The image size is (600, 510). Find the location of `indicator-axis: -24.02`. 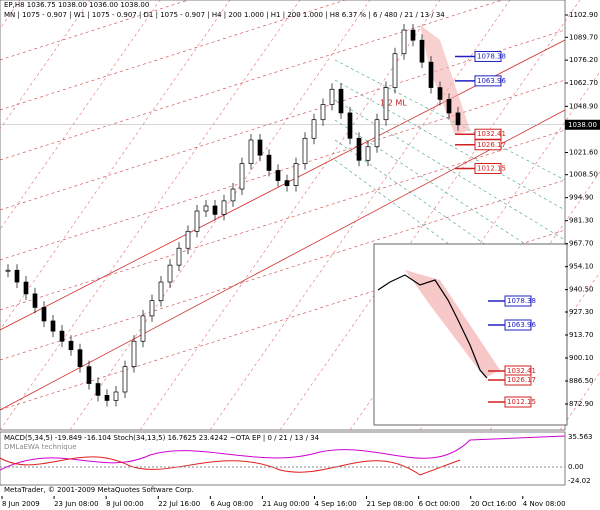

indicator-axis: -24.02 is located at coordinates (579, 481).